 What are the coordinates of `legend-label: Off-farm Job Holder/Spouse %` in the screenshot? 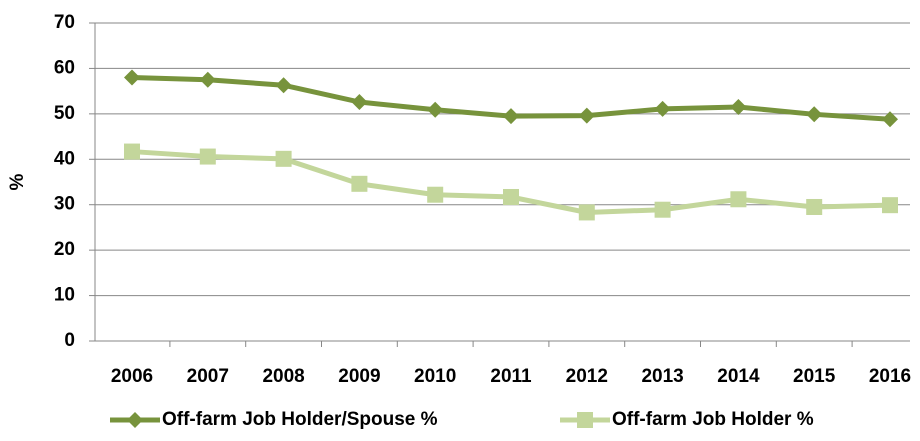 It's located at (300, 419).